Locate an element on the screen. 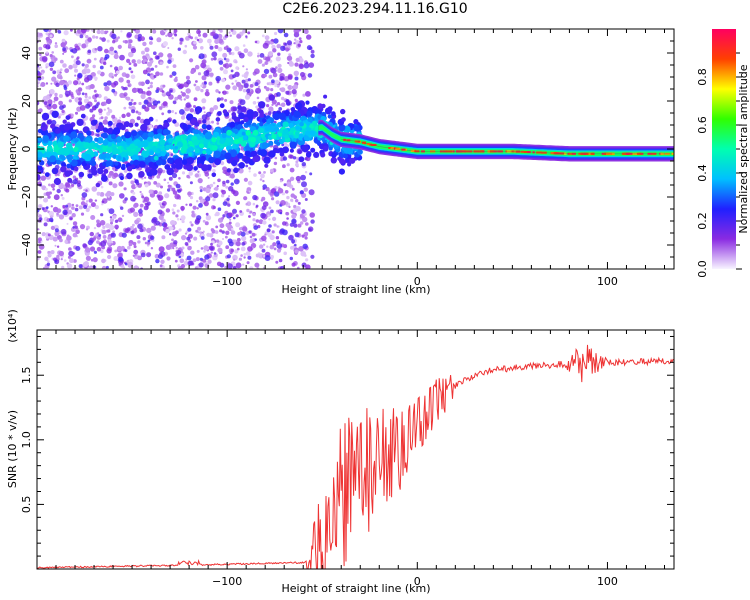 The width and height of the screenshot is (750, 600). spectrogram-y-tick-label: −40 is located at coordinates (26, 244).